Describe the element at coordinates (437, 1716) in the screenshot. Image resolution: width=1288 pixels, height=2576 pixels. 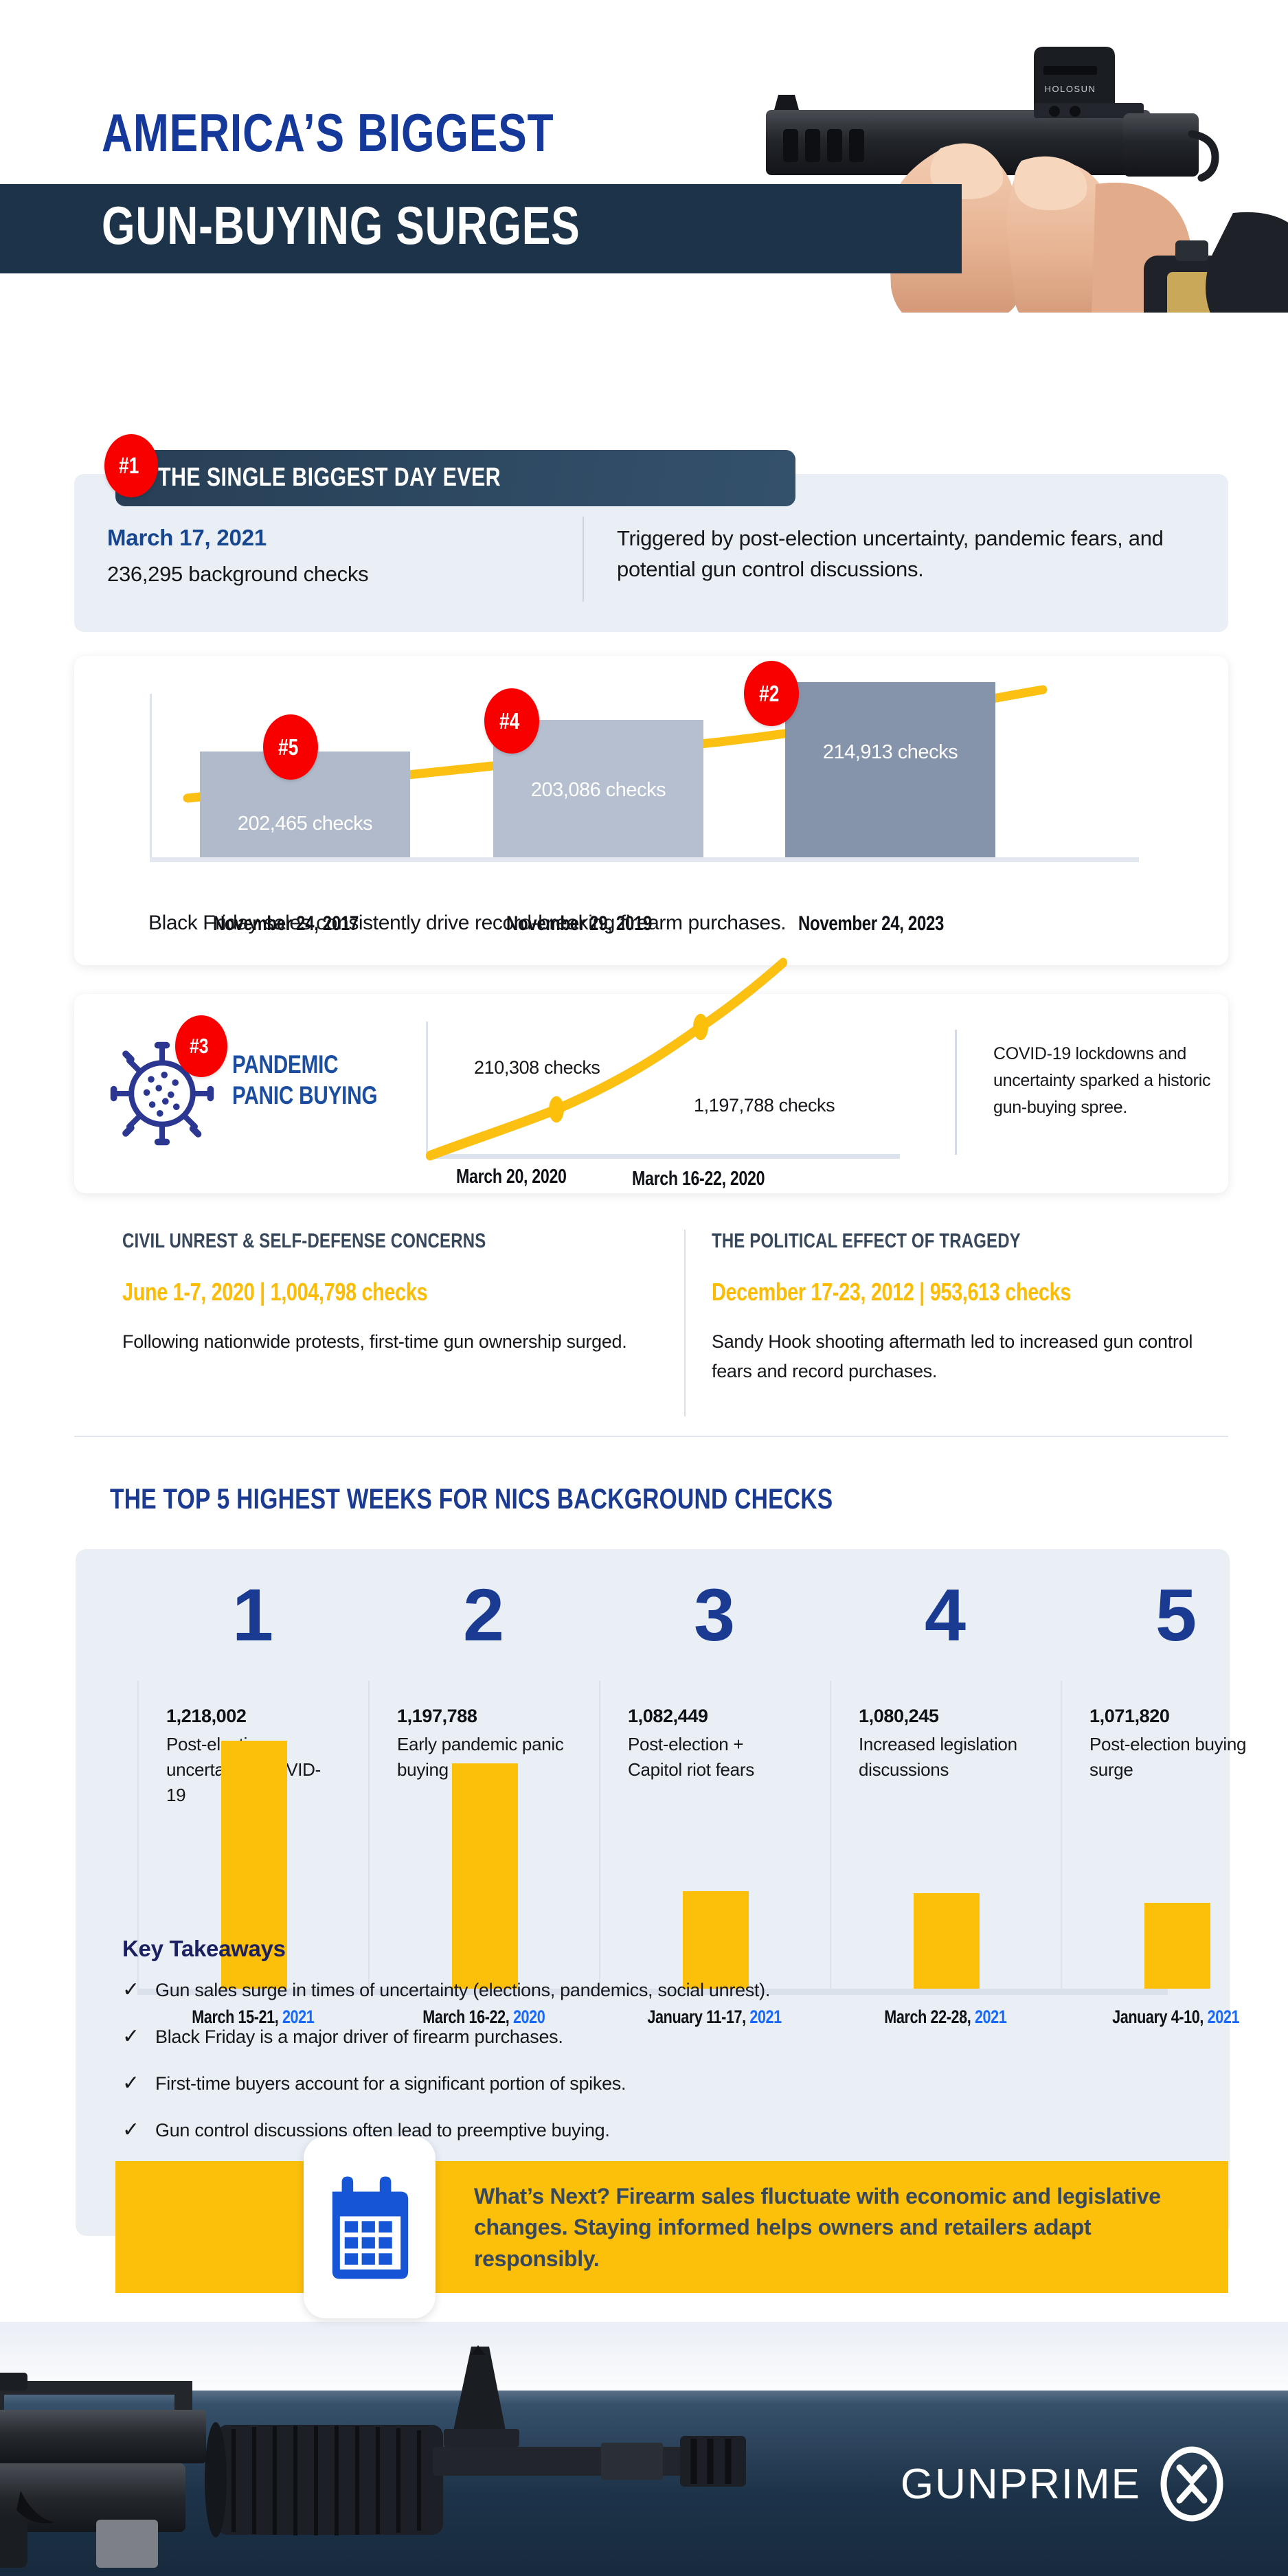
I see `top5-check-count: 1,197,788` at that location.